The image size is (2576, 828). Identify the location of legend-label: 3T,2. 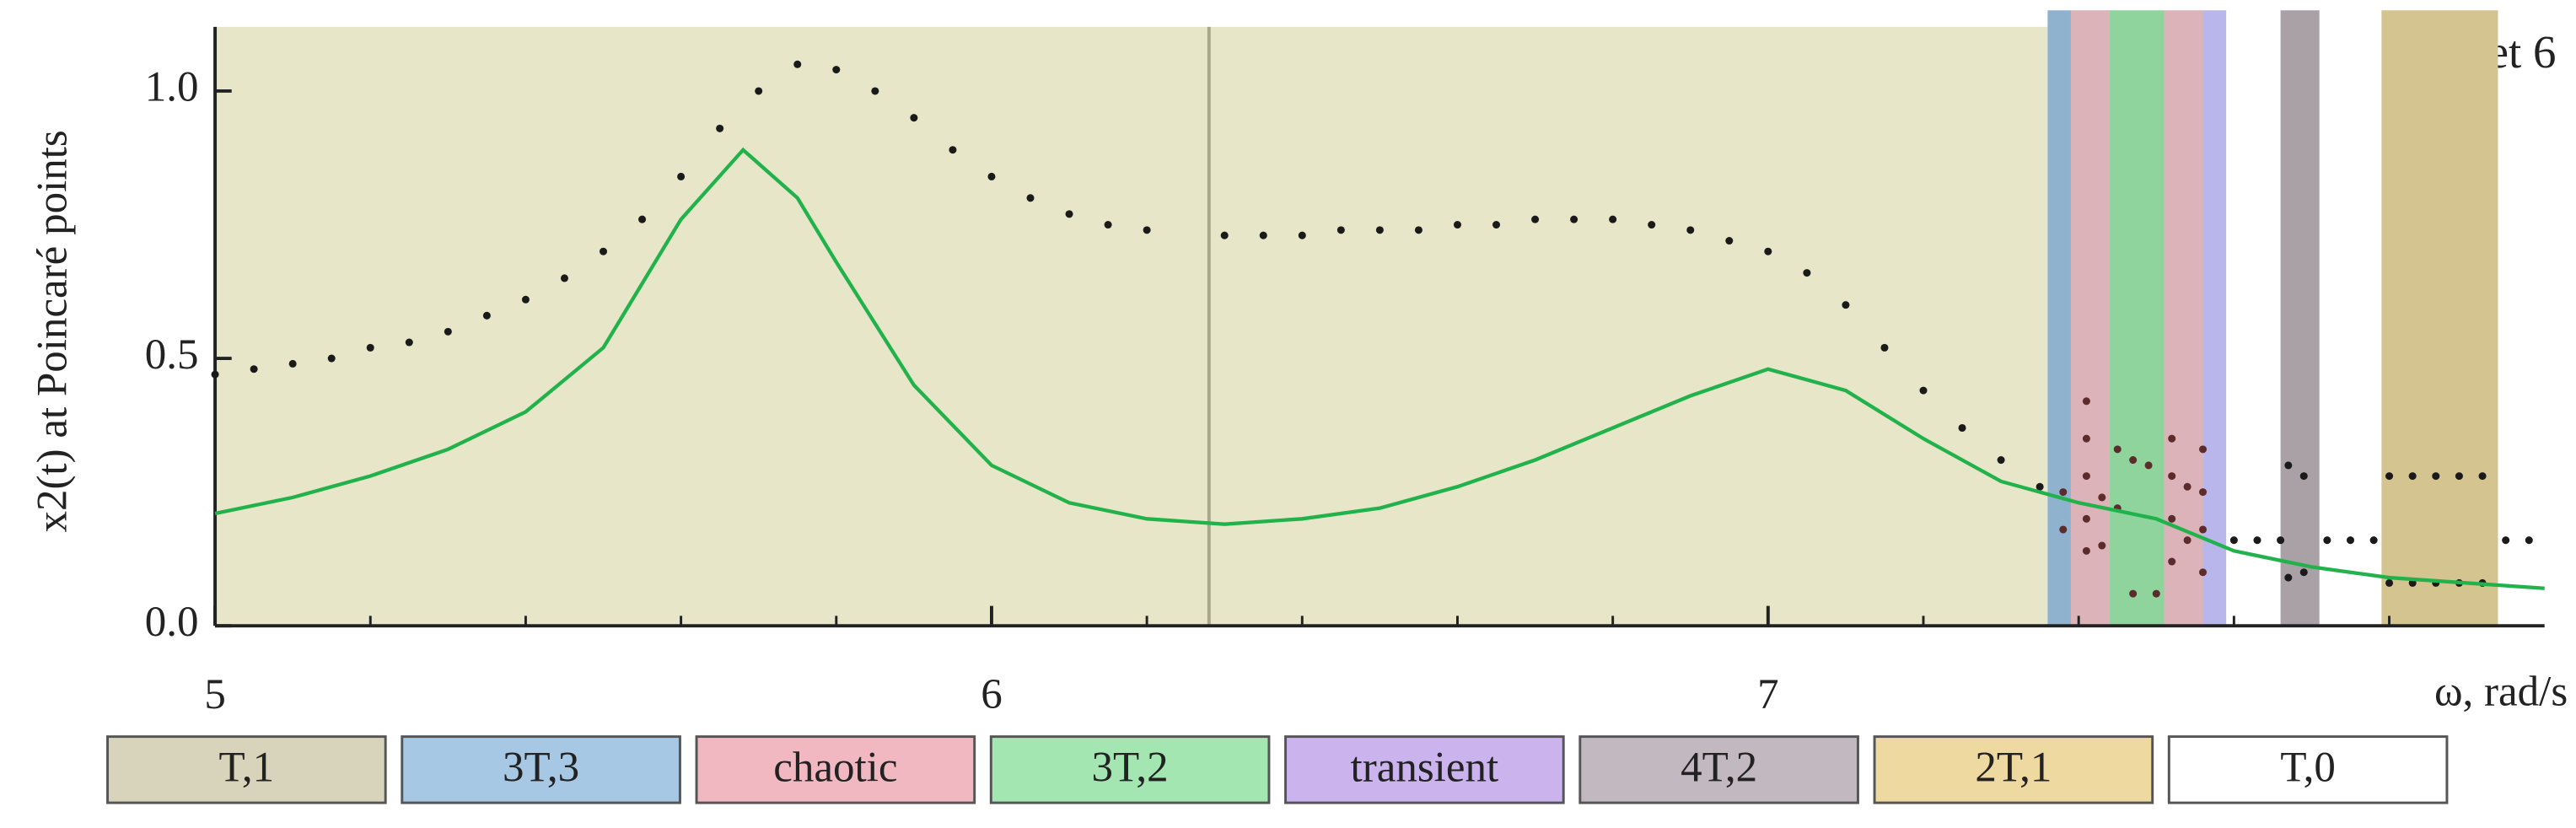
(1130, 768).